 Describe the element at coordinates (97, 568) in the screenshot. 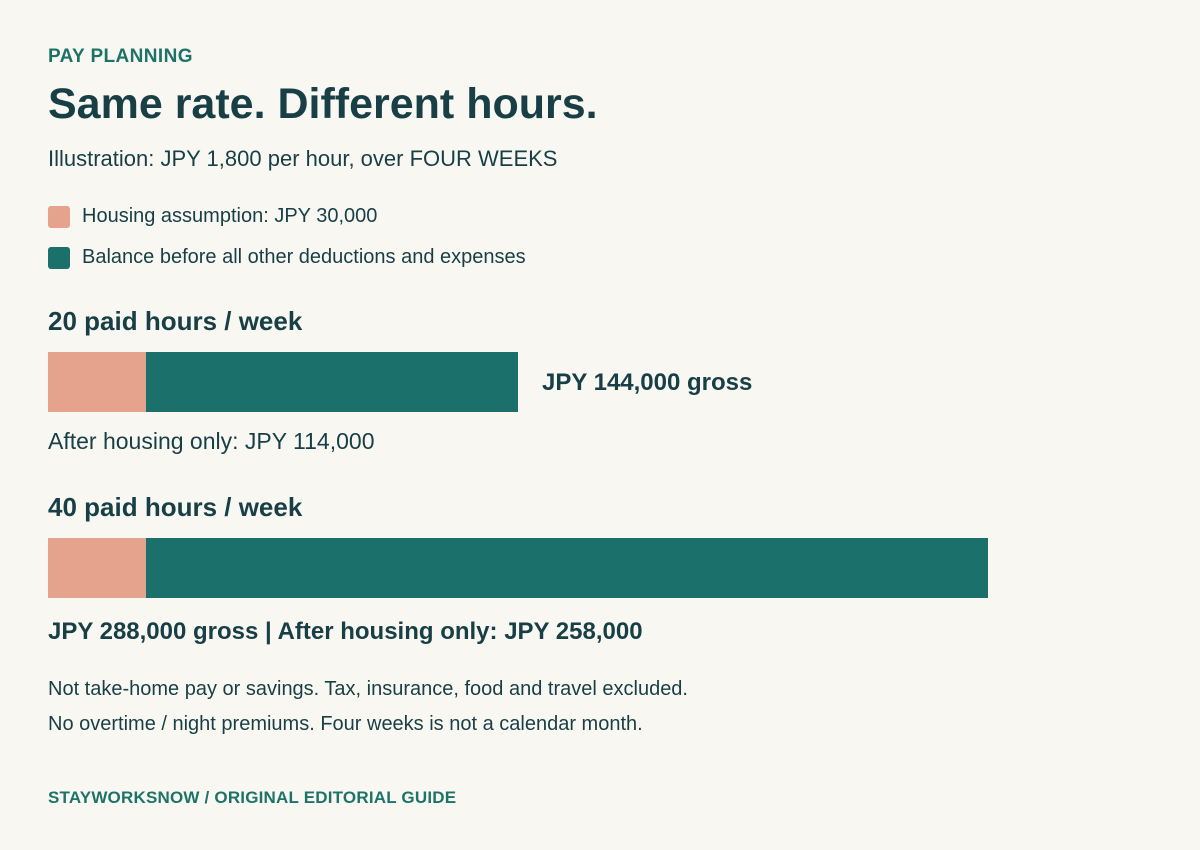

I see `bar-segment-housing-40-hours` at that location.